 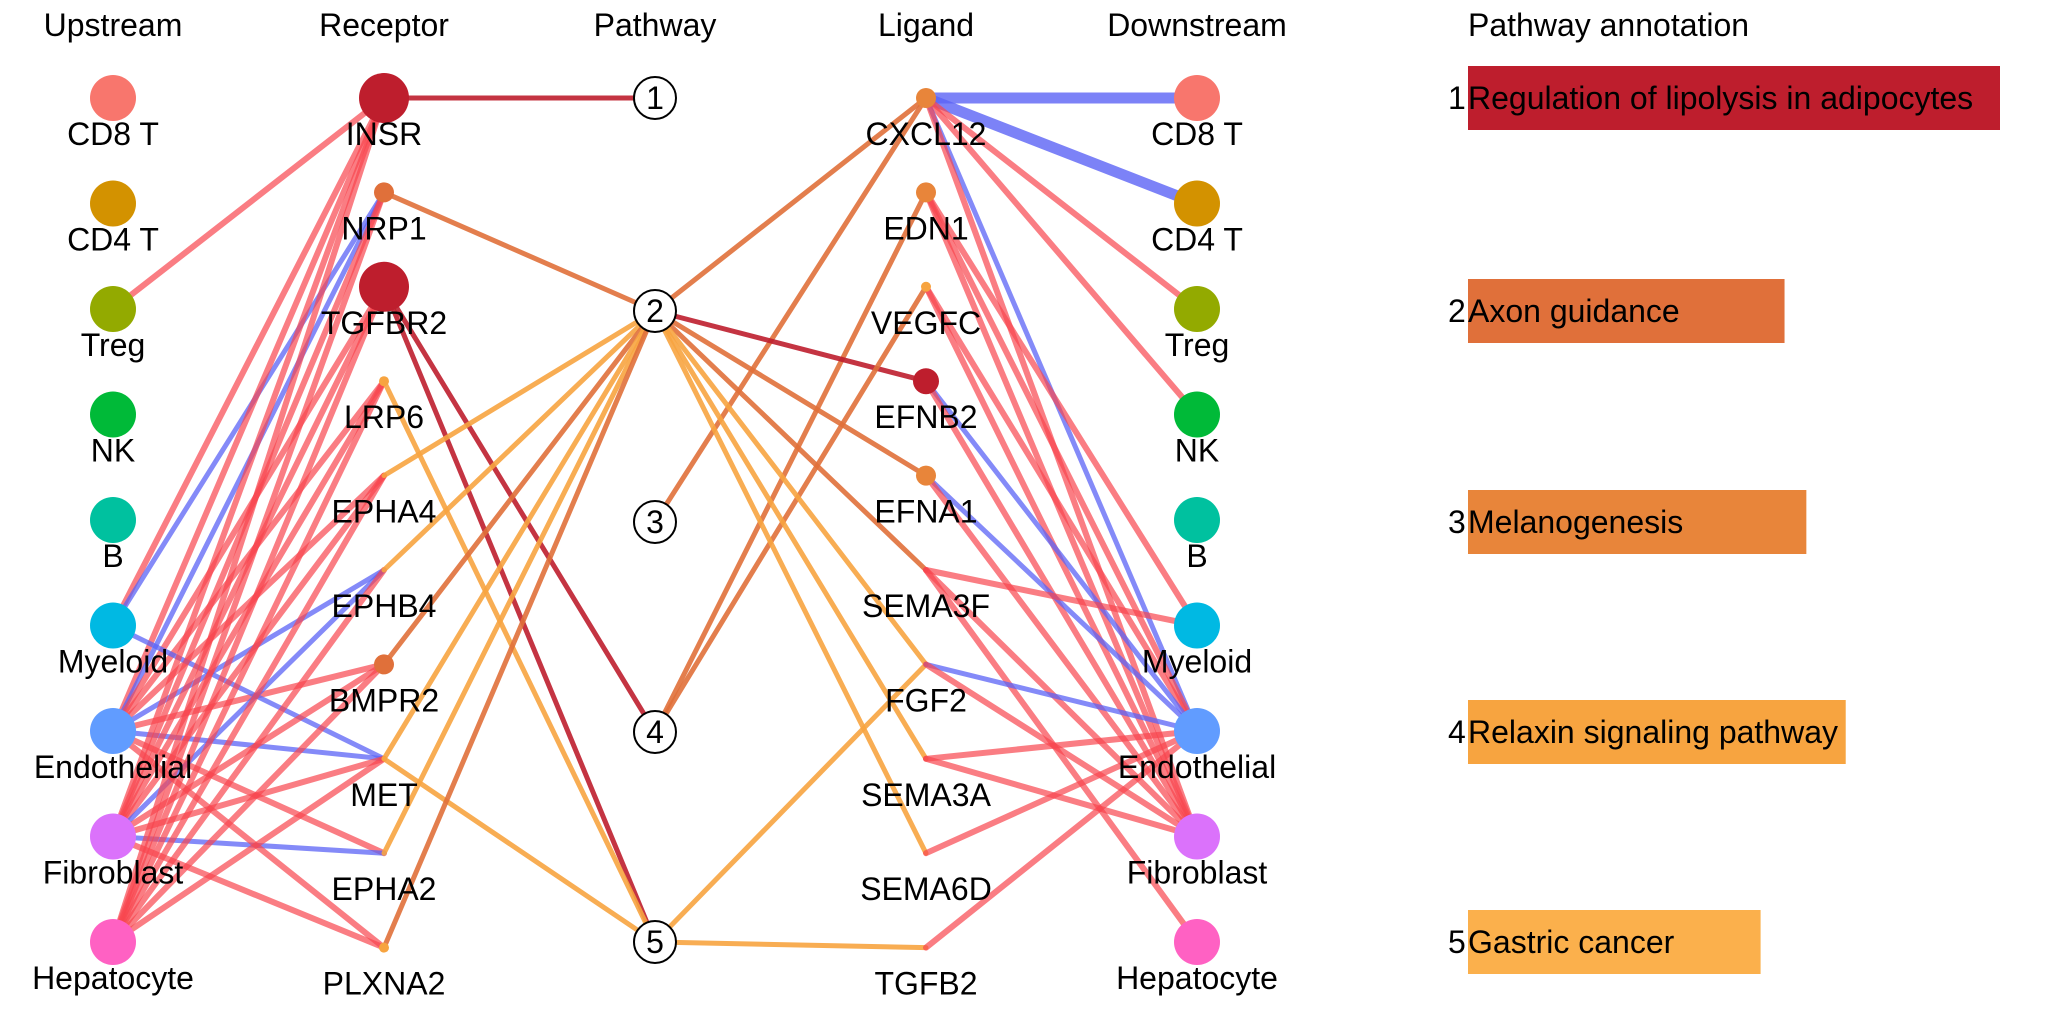 What do you see at coordinates (790, 204) in the screenshot?
I see `edge-pathway-2-cxcl12` at bounding box center [790, 204].